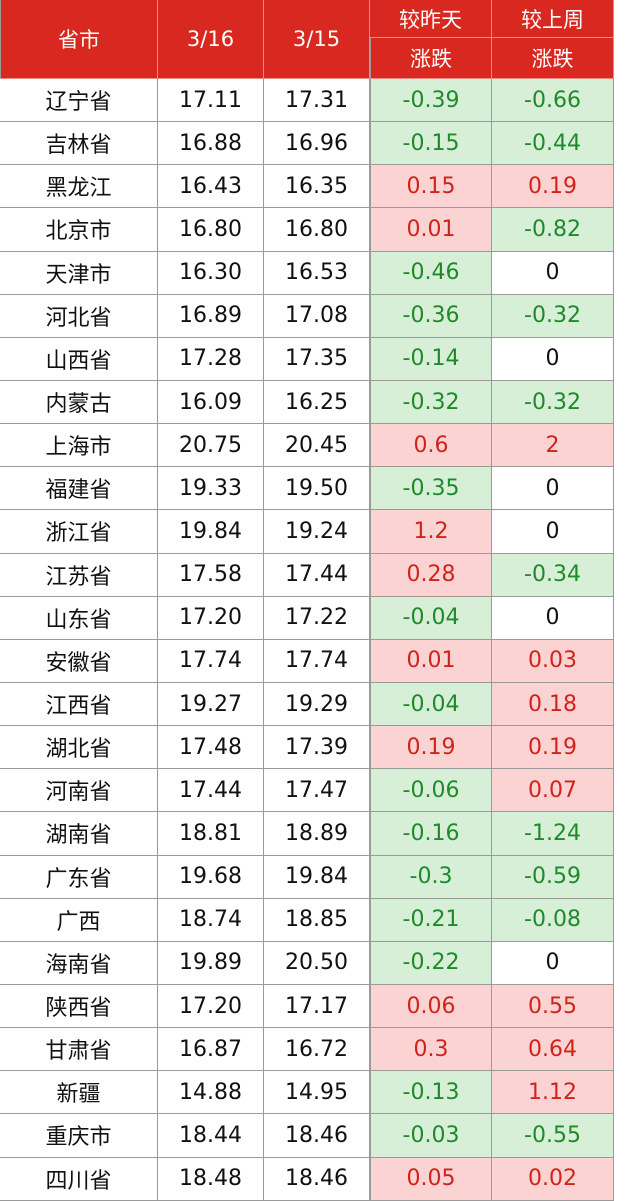 This screenshot has height=1201, width=640. Describe the element at coordinates (79, 704) in the screenshot. I see `province-cell: 江西省` at that location.